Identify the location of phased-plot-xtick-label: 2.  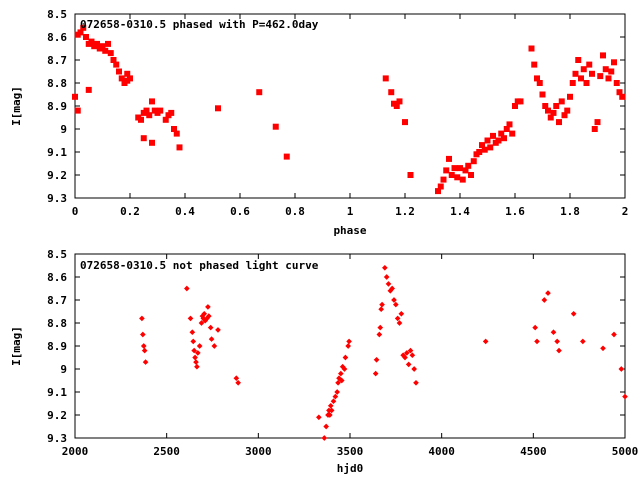
(625, 211).